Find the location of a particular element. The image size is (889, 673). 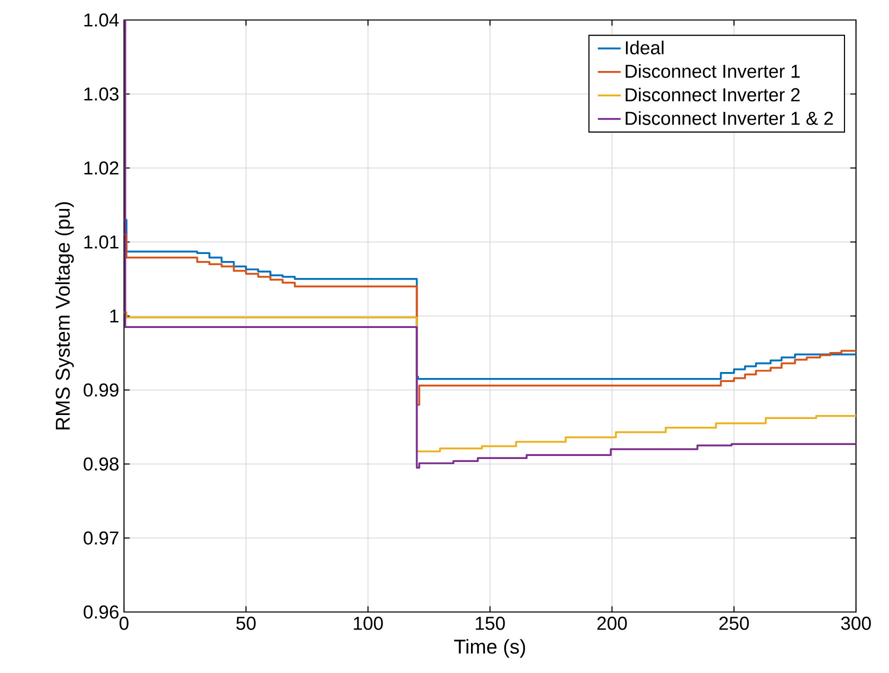

y-tick-label: 0.97 is located at coordinates (101, 538).